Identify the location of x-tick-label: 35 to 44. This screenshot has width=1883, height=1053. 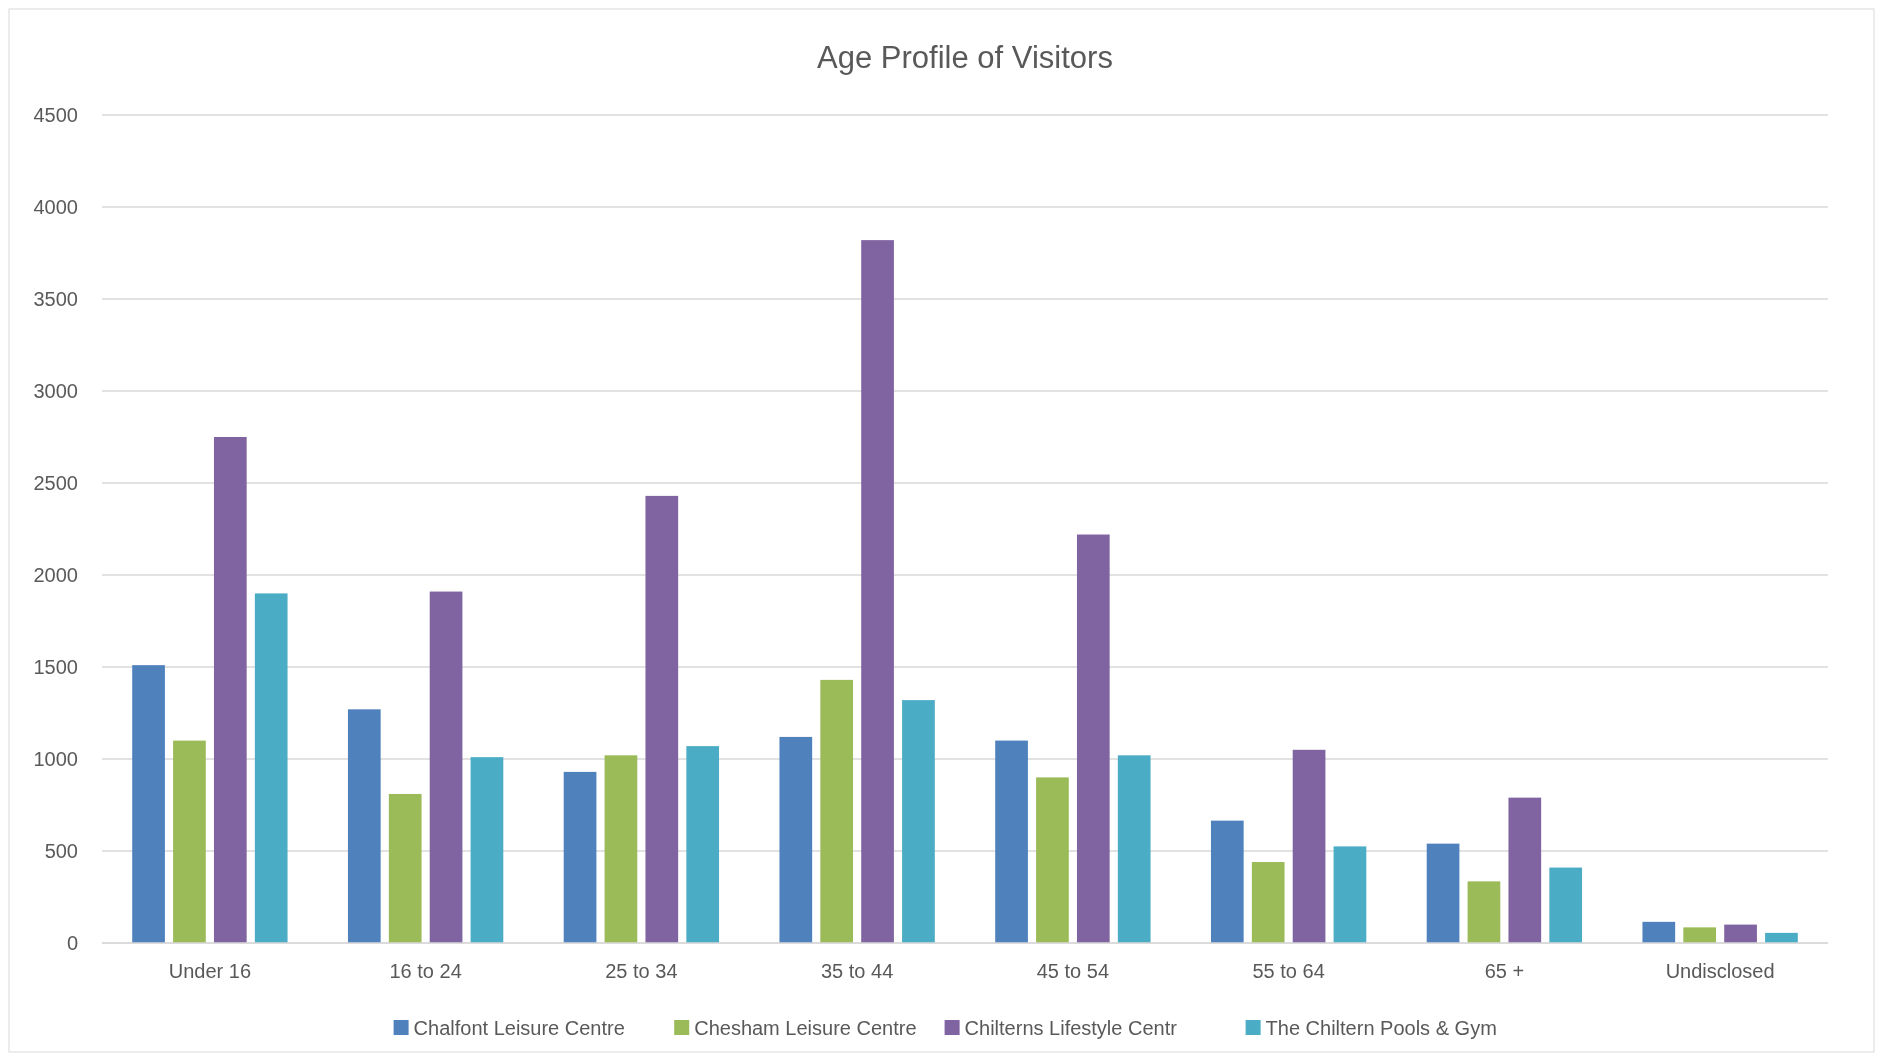
(857, 971).